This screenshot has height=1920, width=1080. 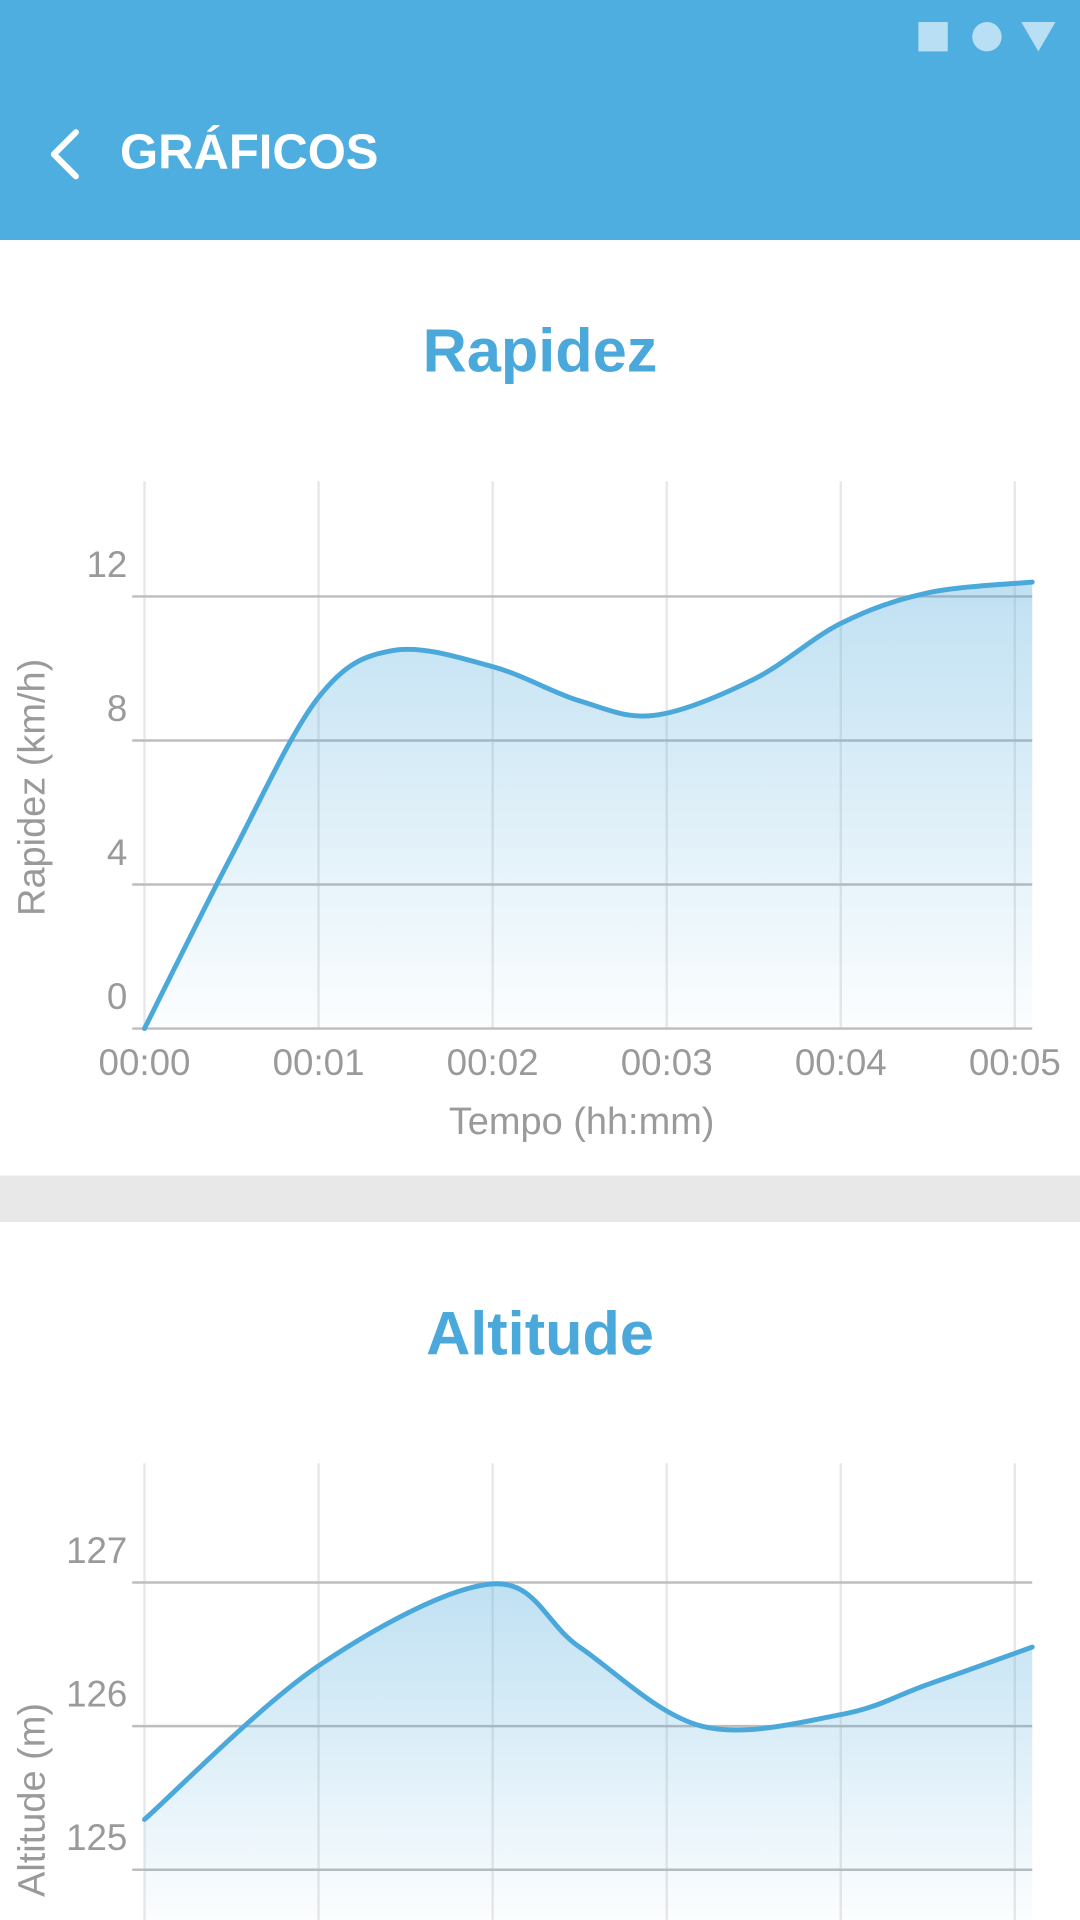 I want to click on y-tick-label: 126, so click(x=96, y=1693).